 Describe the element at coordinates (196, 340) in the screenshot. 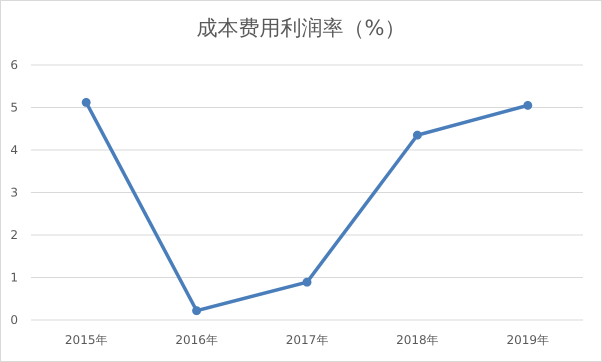

I see `x-tick-label: 2016年` at that location.